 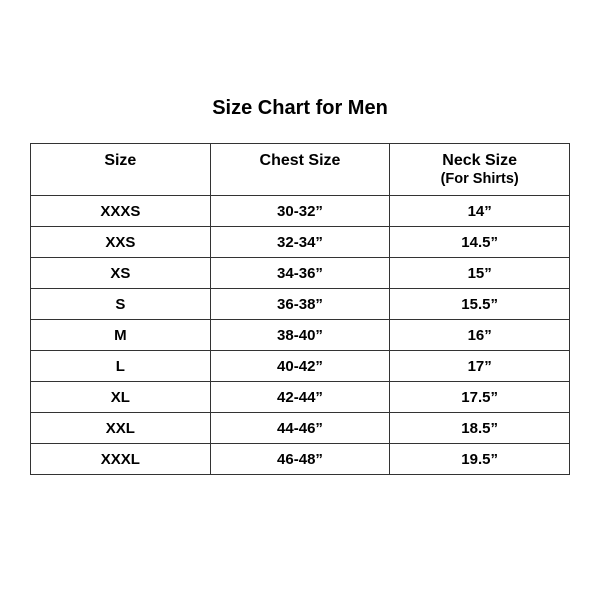 I want to click on chest-cell: 42-44”, so click(x=300, y=397).